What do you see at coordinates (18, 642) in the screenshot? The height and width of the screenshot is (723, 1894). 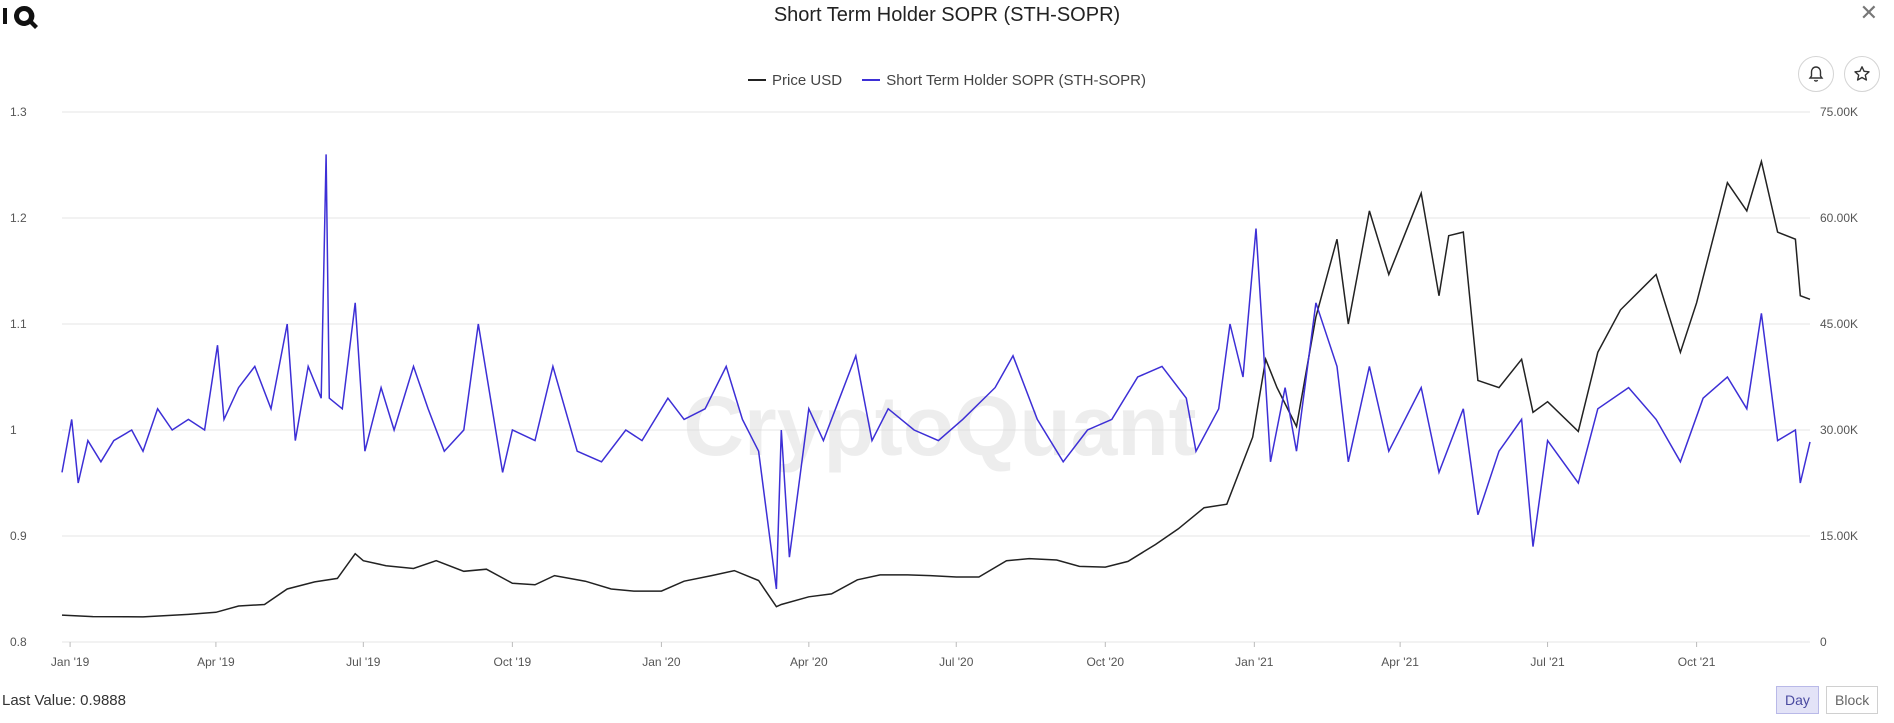 I see `left-tick-label: 0.8` at bounding box center [18, 642].